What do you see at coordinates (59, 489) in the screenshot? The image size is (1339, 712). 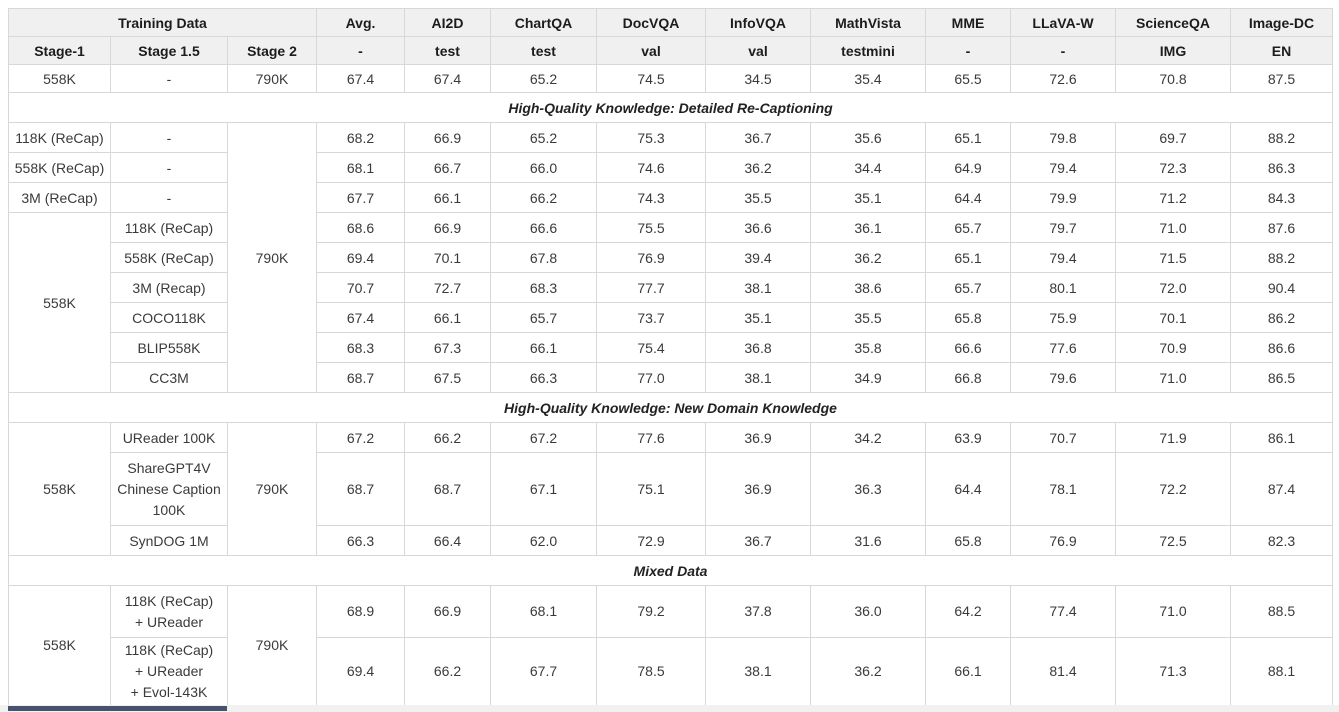 I see `stage1-cell: 558K` at bounding box center [59, 489].